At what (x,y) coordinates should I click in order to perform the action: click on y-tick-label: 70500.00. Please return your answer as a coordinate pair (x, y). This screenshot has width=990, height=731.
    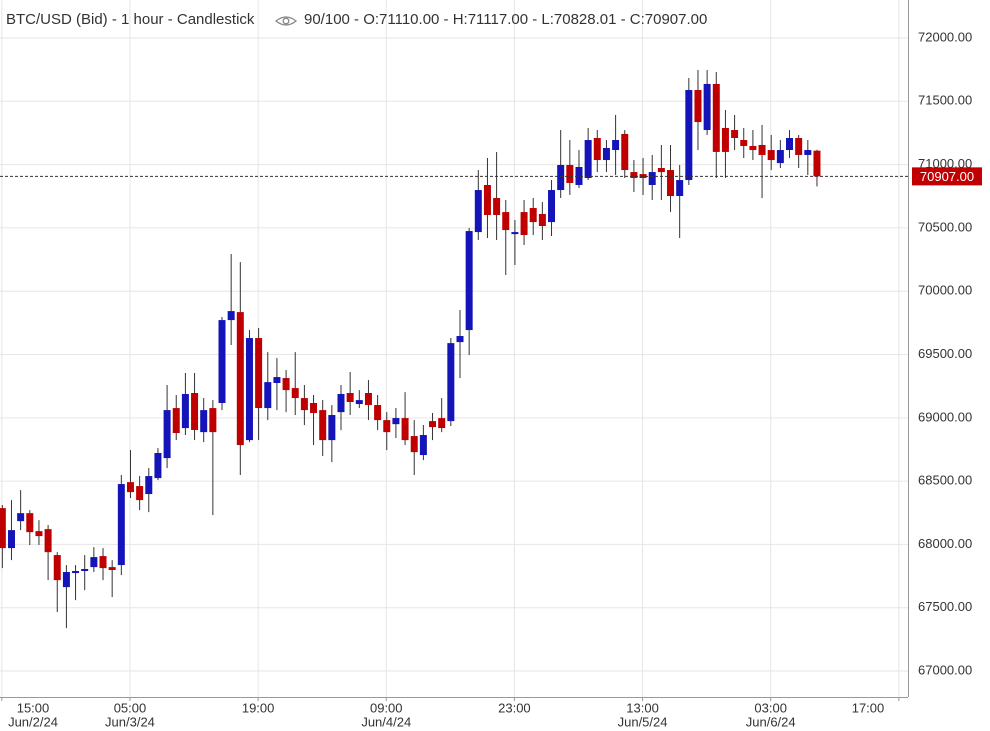
    Looking at the image, I should click on (945, 226).